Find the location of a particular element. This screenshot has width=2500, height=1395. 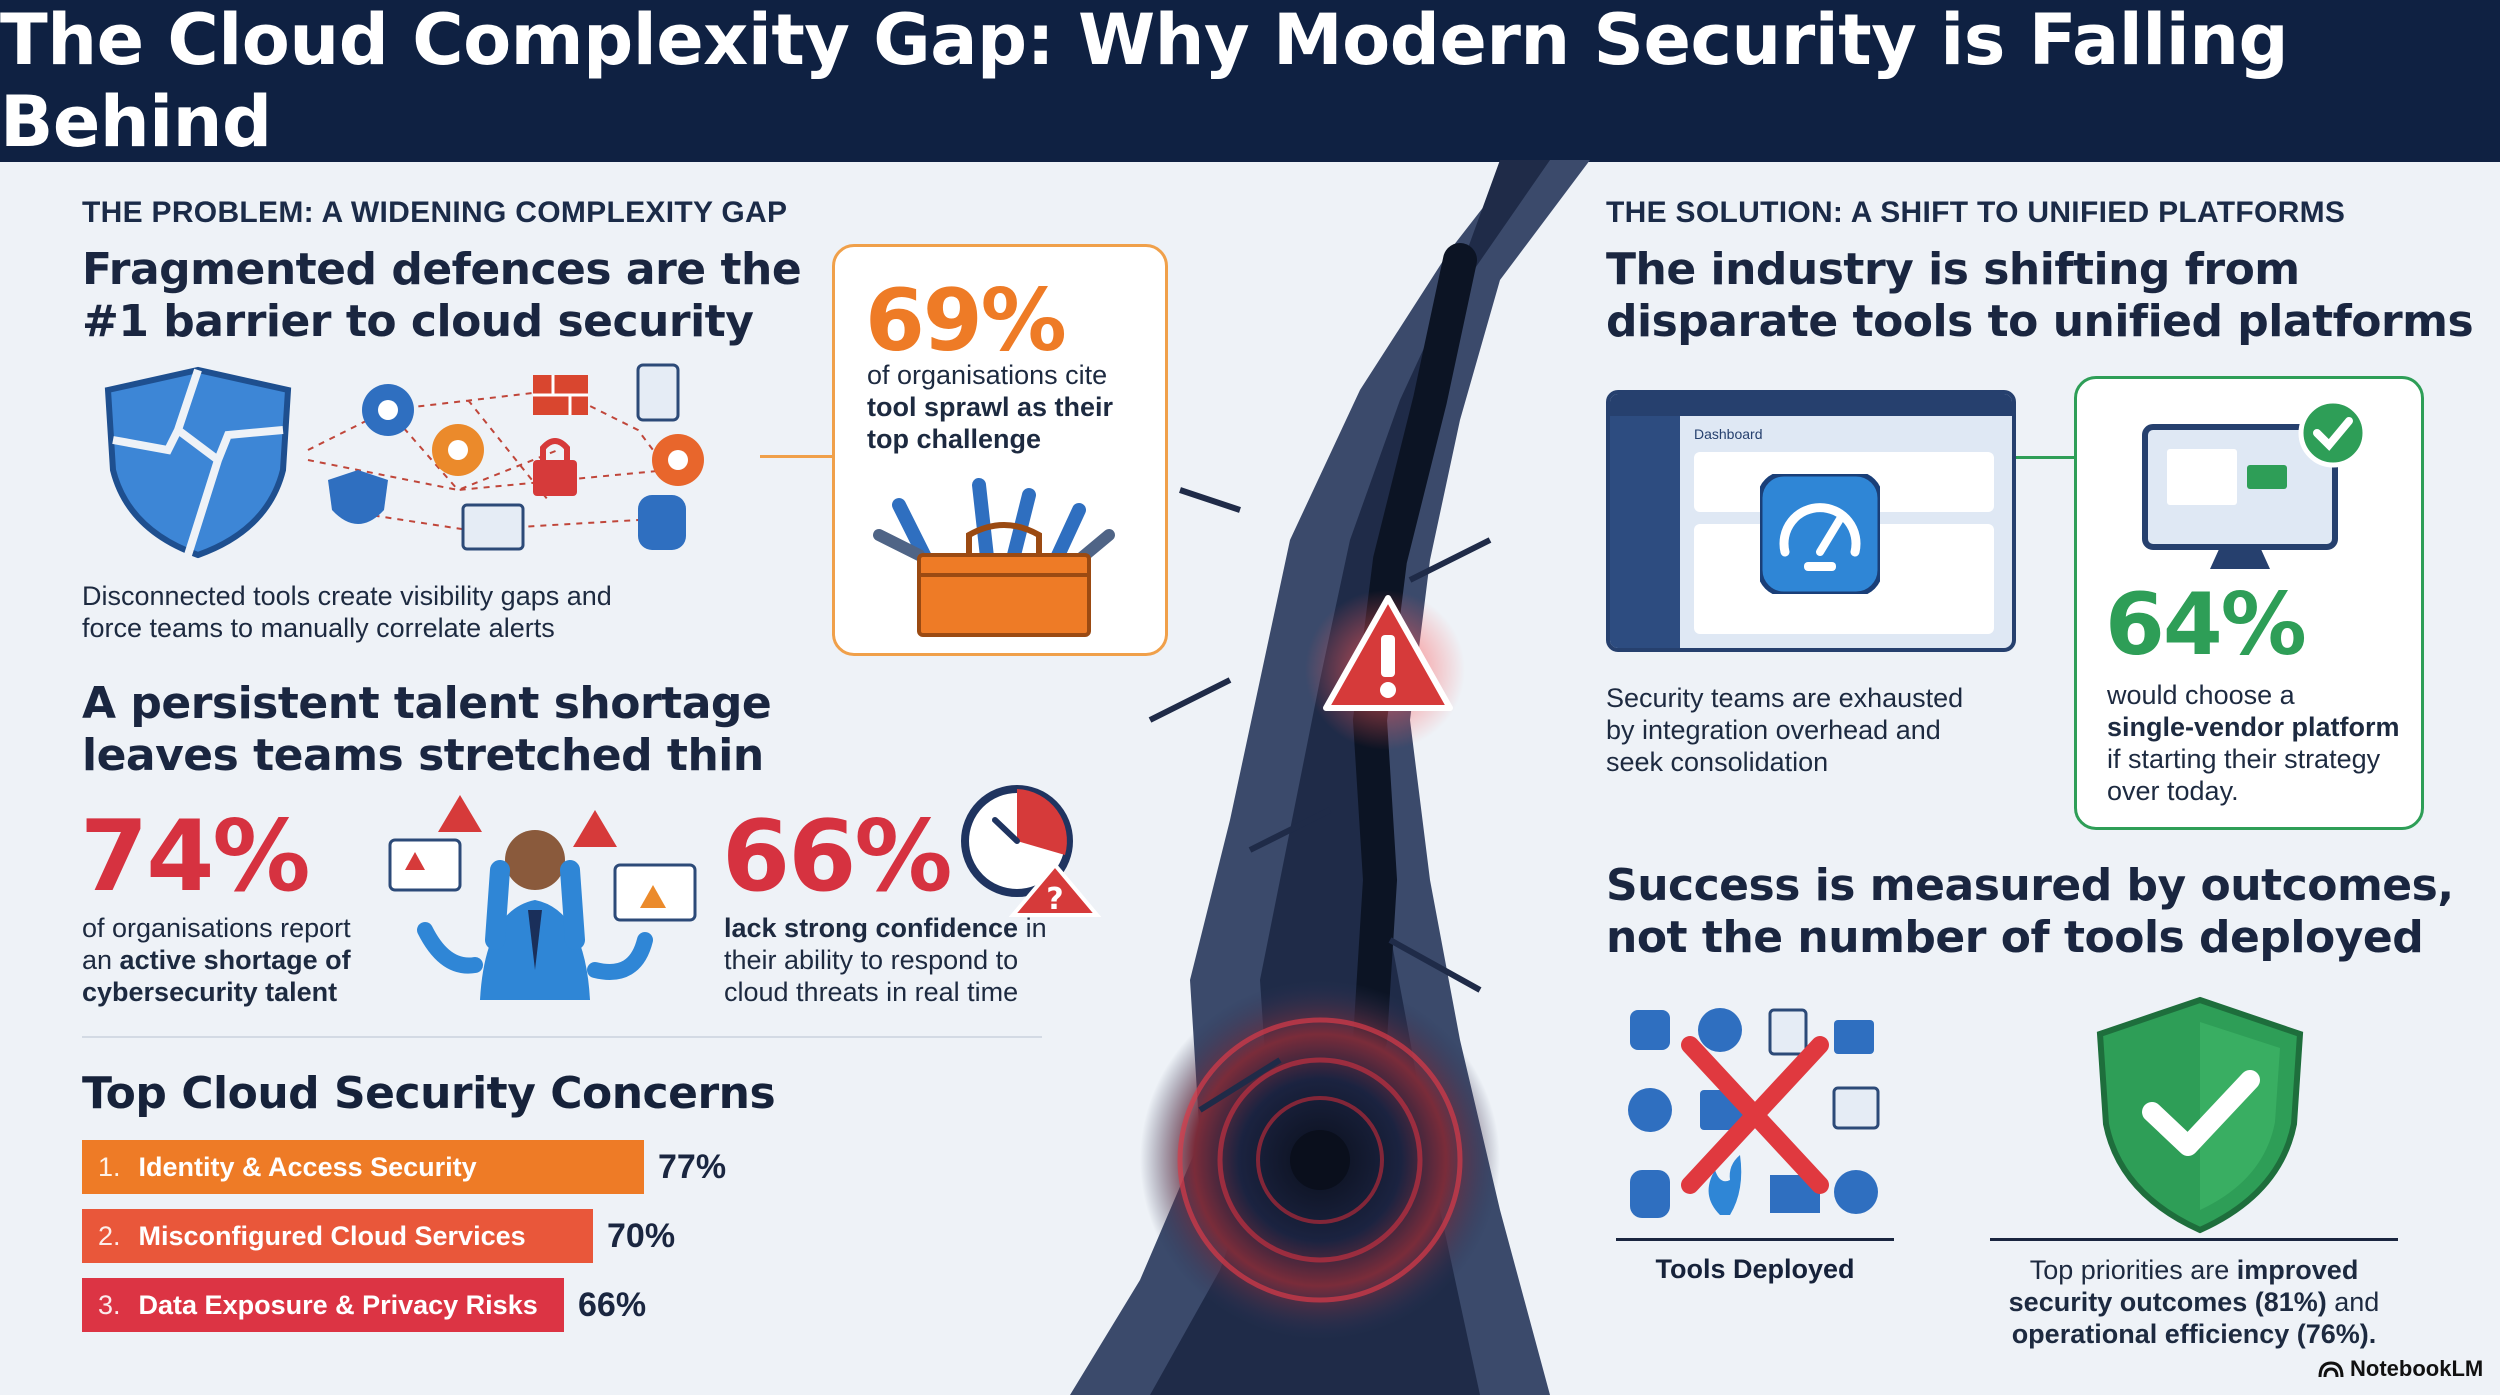

fragmented-headline-line2: #1 barrier to cloud security is located at coordinates (418, 321).